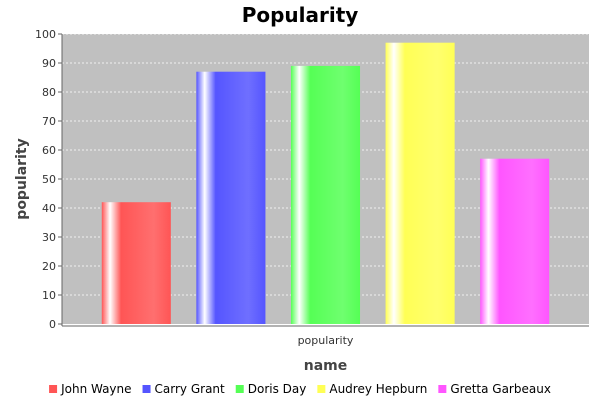 The image size is (600, 400). What do you see at coordinates (378, 389) in the screenshot?
I see `legend-label: Audrey Hepburn` at bounding box center [378, 389].